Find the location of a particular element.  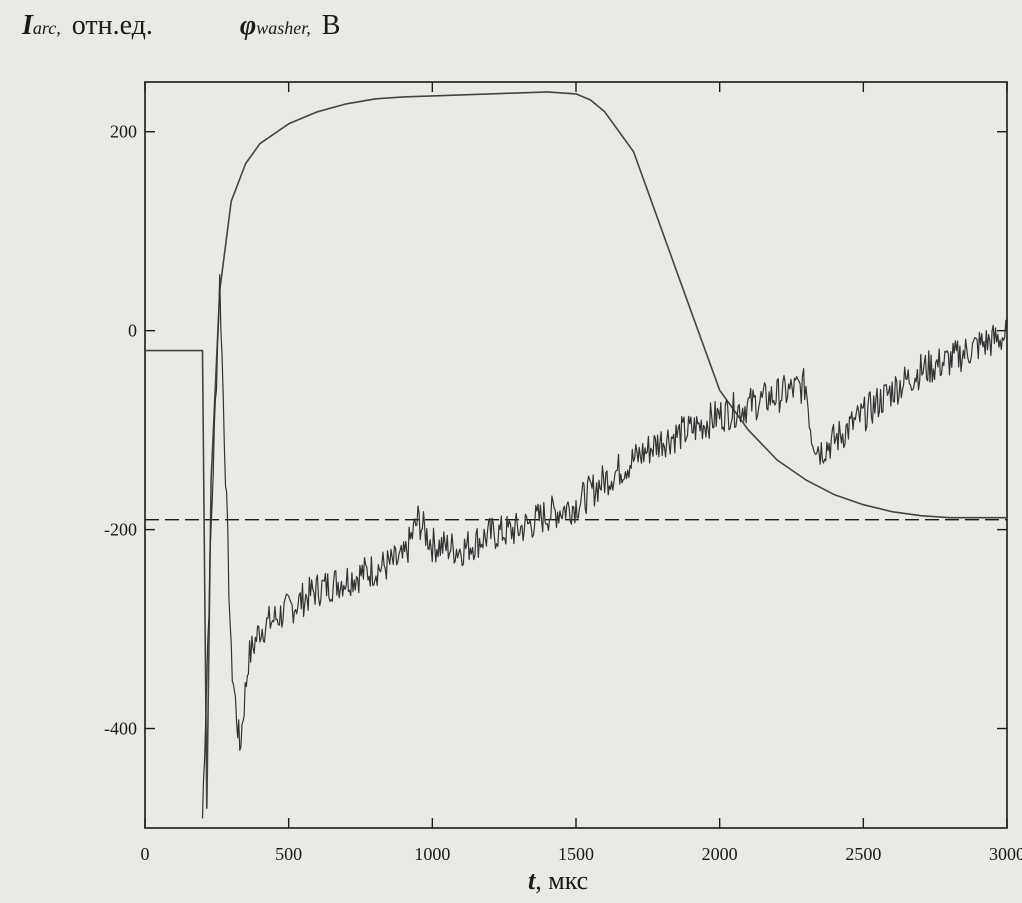

i-arc-symbol: I is located at coordinates (27, 25).